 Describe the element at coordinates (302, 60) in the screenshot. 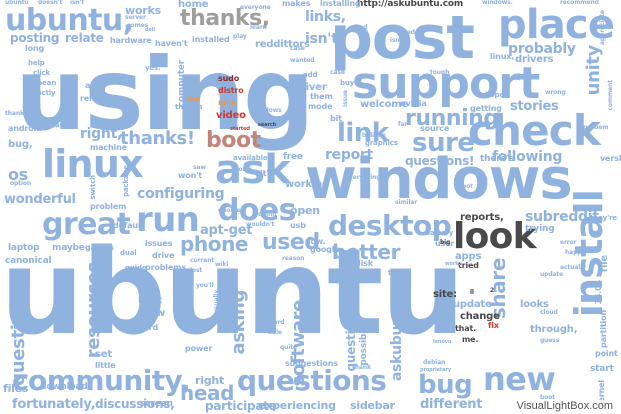

I see `cloud-word: wanted` at that location.